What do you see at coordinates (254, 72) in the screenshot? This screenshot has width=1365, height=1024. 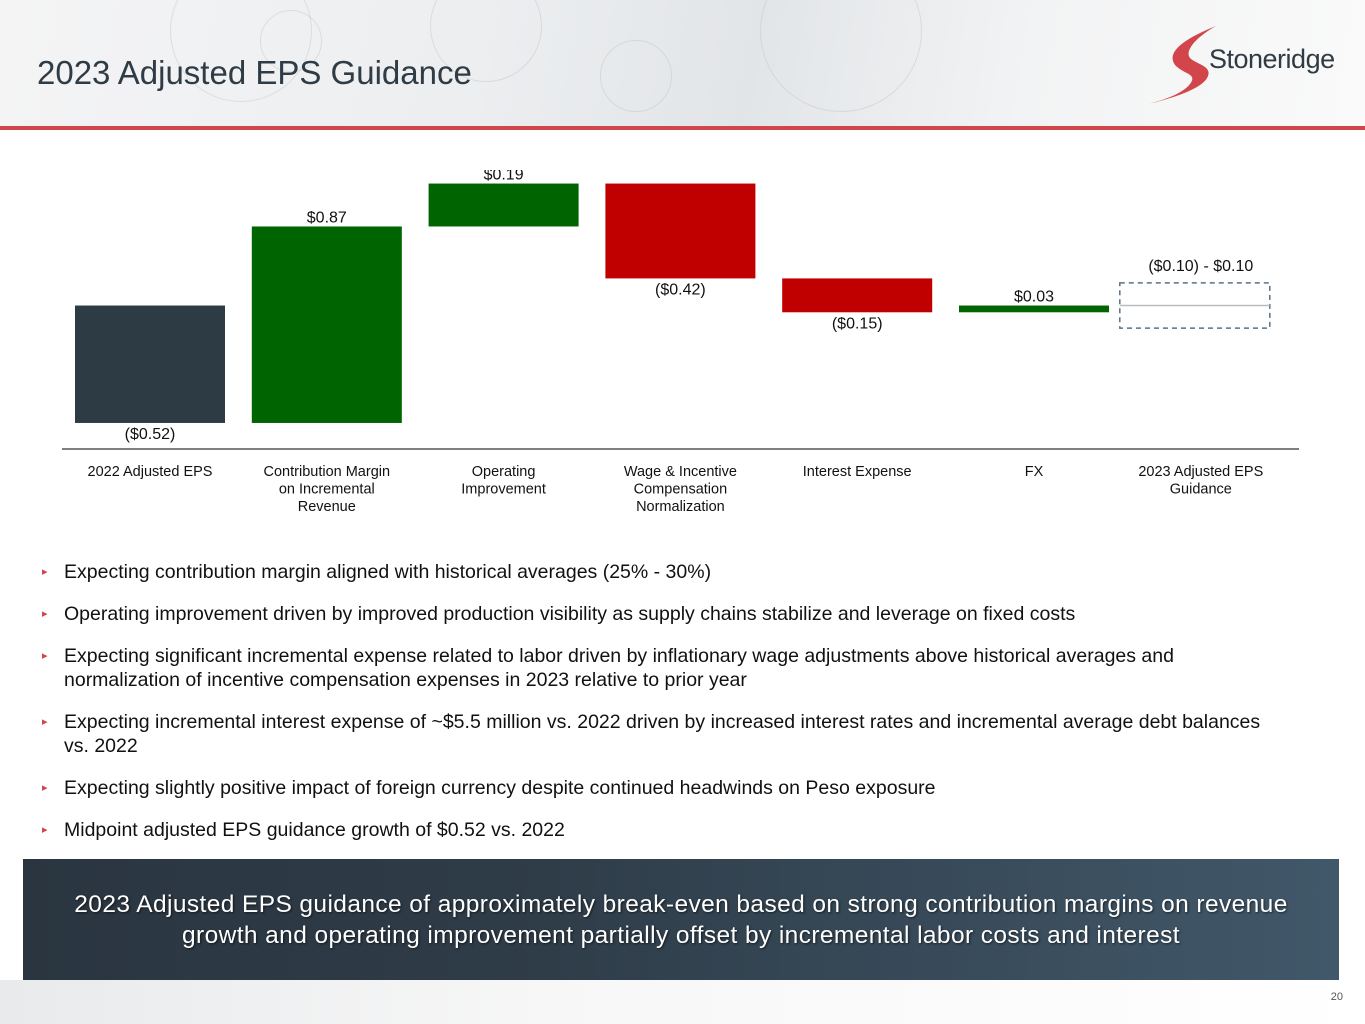 I see `page-title: 2023 Adjusted EPS Guidance` at bounding box center [254, 72].